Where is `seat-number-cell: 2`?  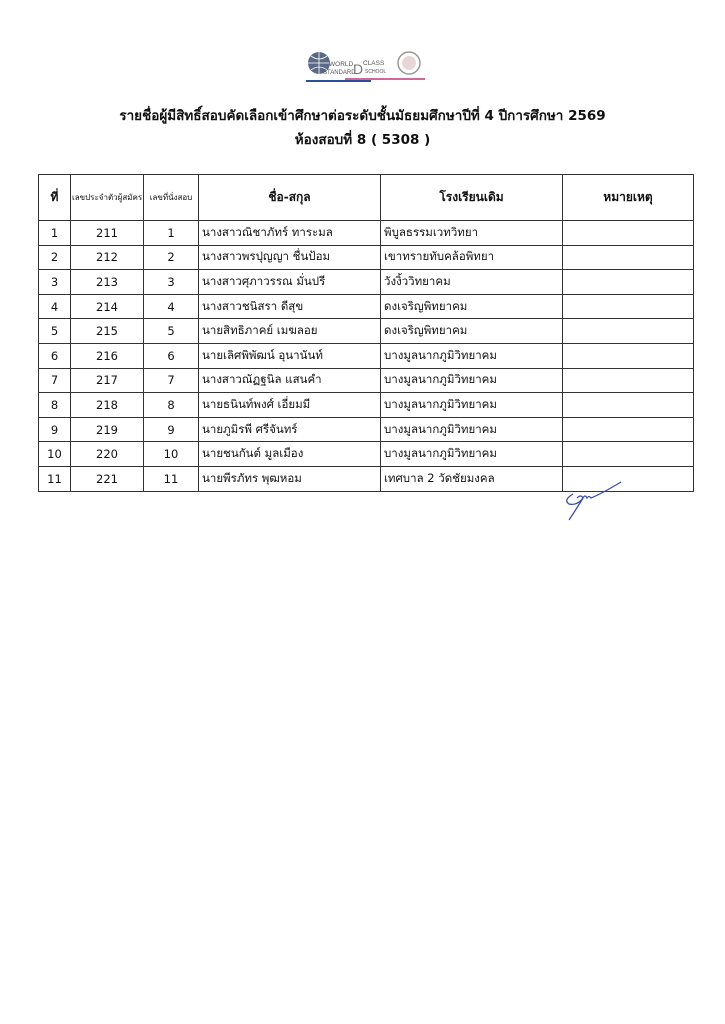
seat-number-cell: 2 is located at coordinates (171, 257).